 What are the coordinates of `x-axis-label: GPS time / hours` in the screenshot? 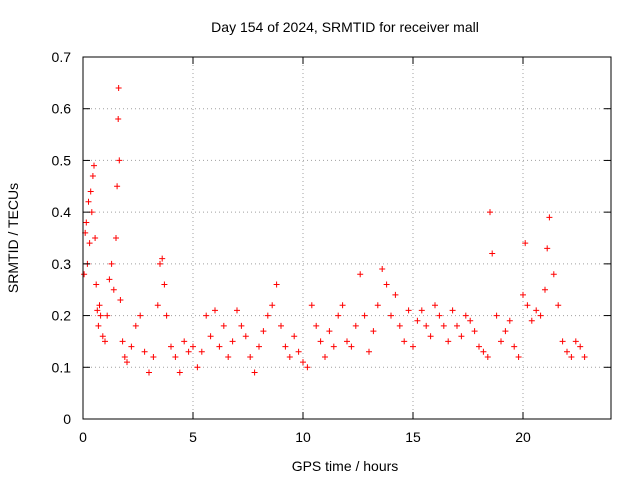 It's located at (345, 466).